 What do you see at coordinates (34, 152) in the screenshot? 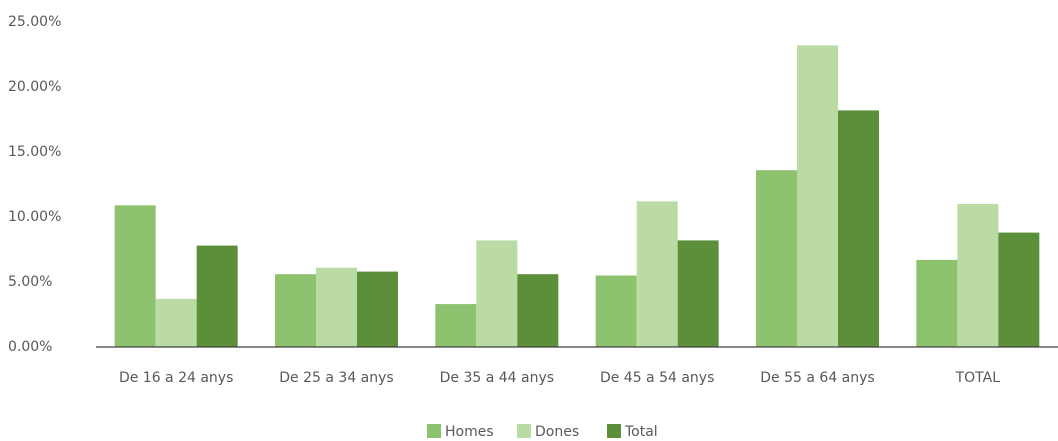
I see `y-tick-label: 15.00%` at bounding box center [34, 152].